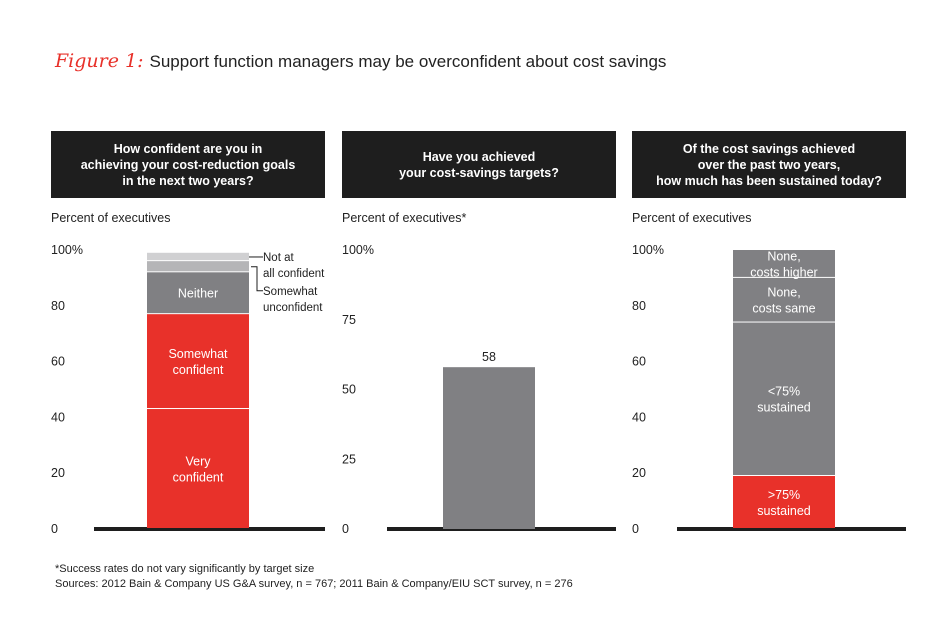 The height and width of the screenshot is (636, 950). I want to click on panel-1-ytick: 40, so click(58, 417).